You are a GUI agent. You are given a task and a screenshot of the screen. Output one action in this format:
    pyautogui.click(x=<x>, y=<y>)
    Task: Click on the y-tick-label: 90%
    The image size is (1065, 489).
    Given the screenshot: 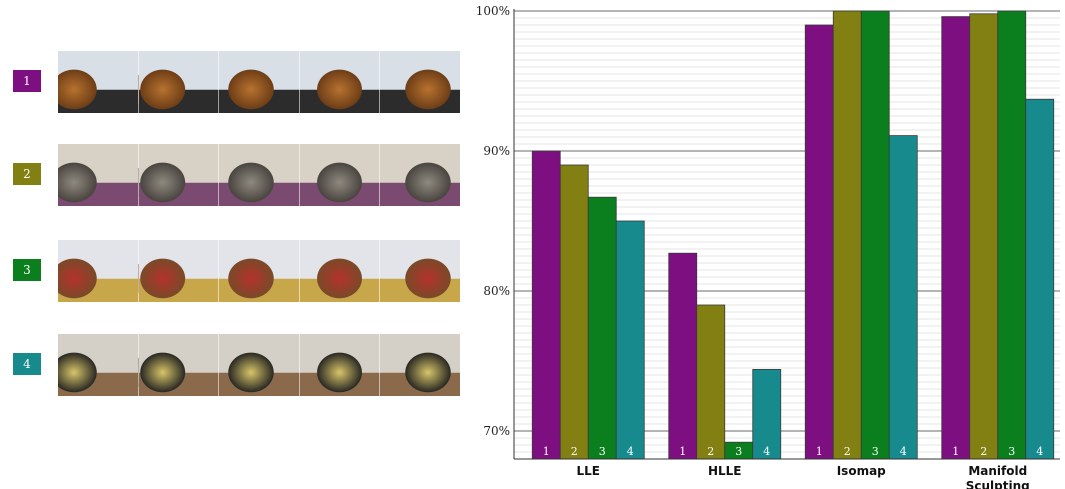 What is the action you would take?
    pyautogui.click(x=496, y=151)
    